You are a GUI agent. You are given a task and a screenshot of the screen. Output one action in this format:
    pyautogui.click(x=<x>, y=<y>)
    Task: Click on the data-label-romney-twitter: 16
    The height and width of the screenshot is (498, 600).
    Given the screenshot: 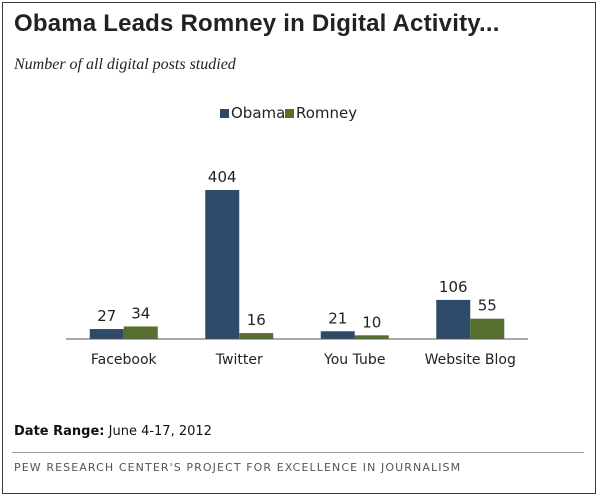 What is the action you would take?
    pyautogui.click(x=256, y=320)
    